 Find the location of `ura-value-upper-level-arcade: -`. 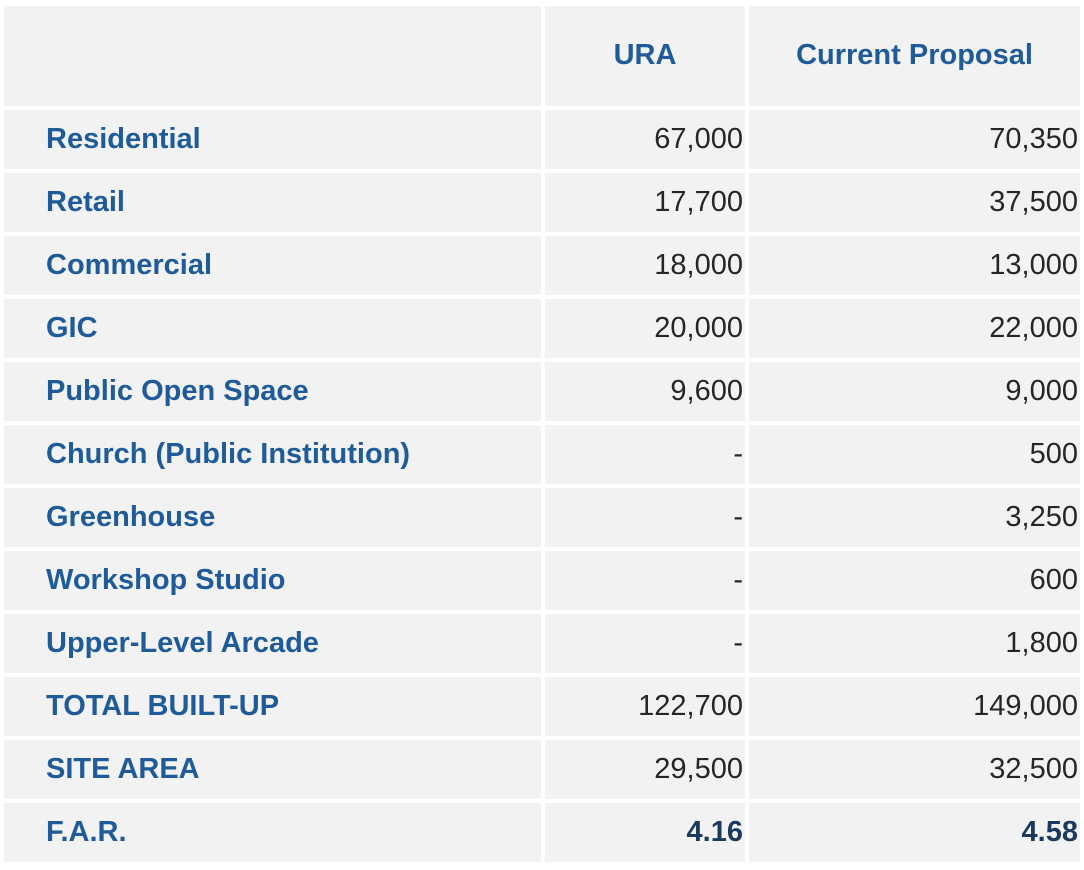

ura-value-upper-level-arcade: - is located at coordinates (645, 643).